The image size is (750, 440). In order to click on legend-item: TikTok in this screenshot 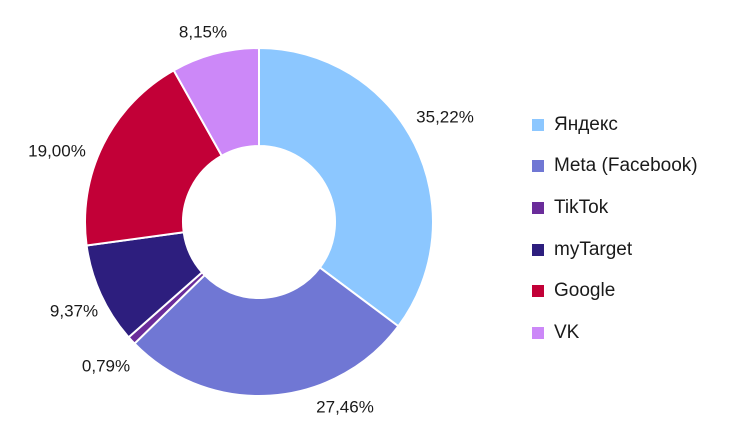, I will do `click(638, 208)`.